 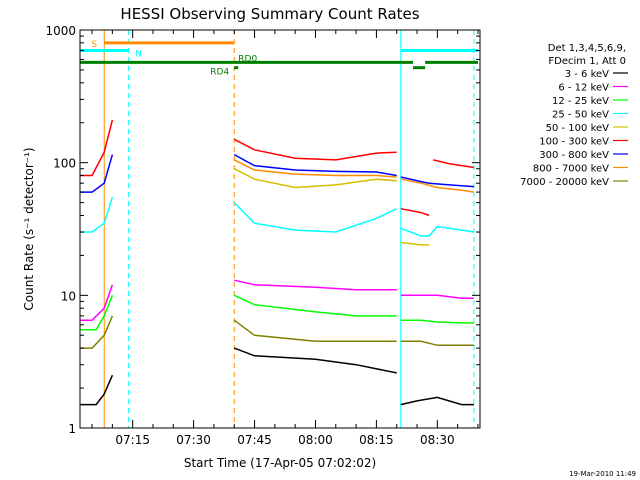 What do you see at coordinates (437, 440) in the screenshot?
I see `x-tick-label-0830: 08:30` at bounding box center [437, 440].